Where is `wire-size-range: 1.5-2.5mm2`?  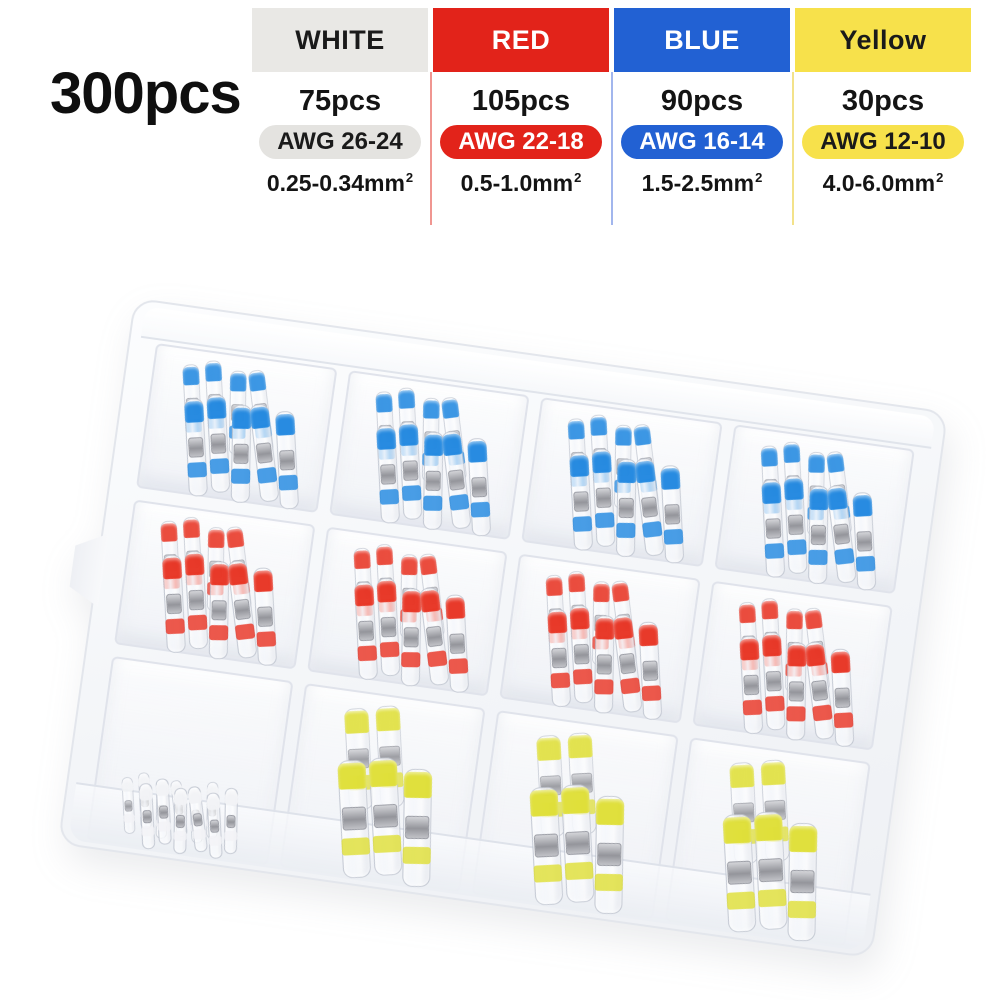 wire-size-range: 1.5-2.5mm2 is located at coordinates (702, 183).